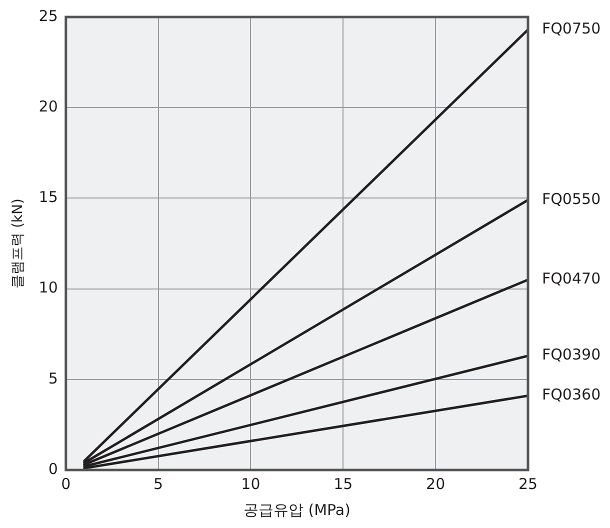  I want to click on x-axis-title: 공급유압 (MPa), so click(296, 509).